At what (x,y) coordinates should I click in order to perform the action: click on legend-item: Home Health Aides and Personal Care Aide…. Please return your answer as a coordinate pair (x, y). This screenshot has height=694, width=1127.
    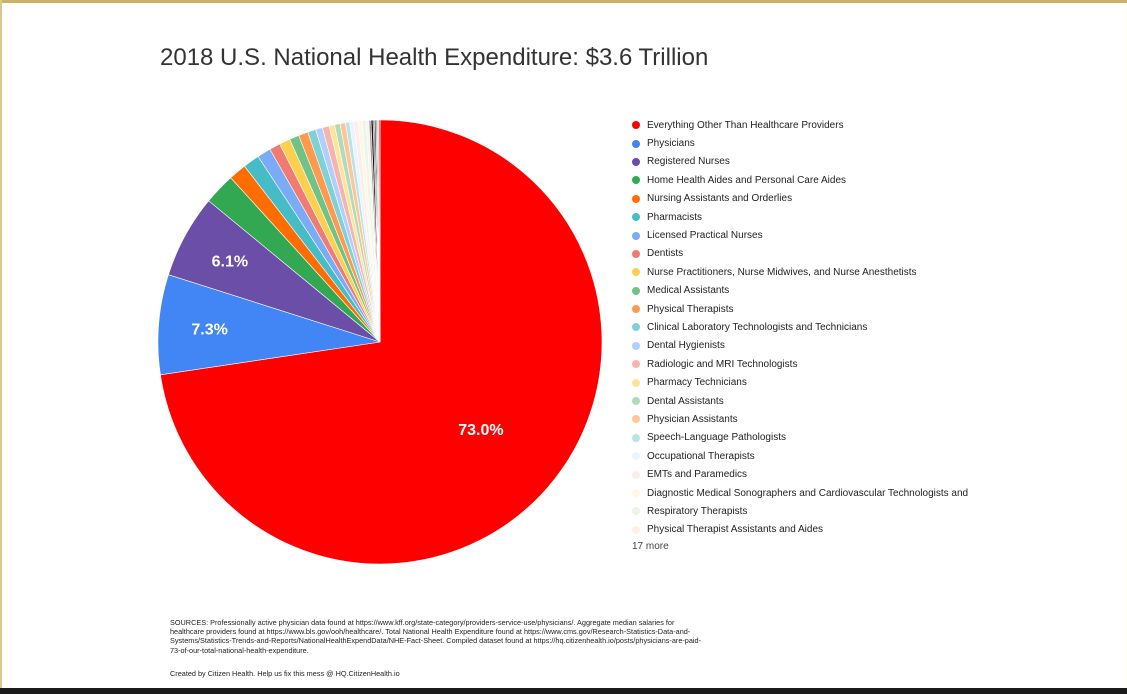
    Looking at the image, I should click on (800, 180).